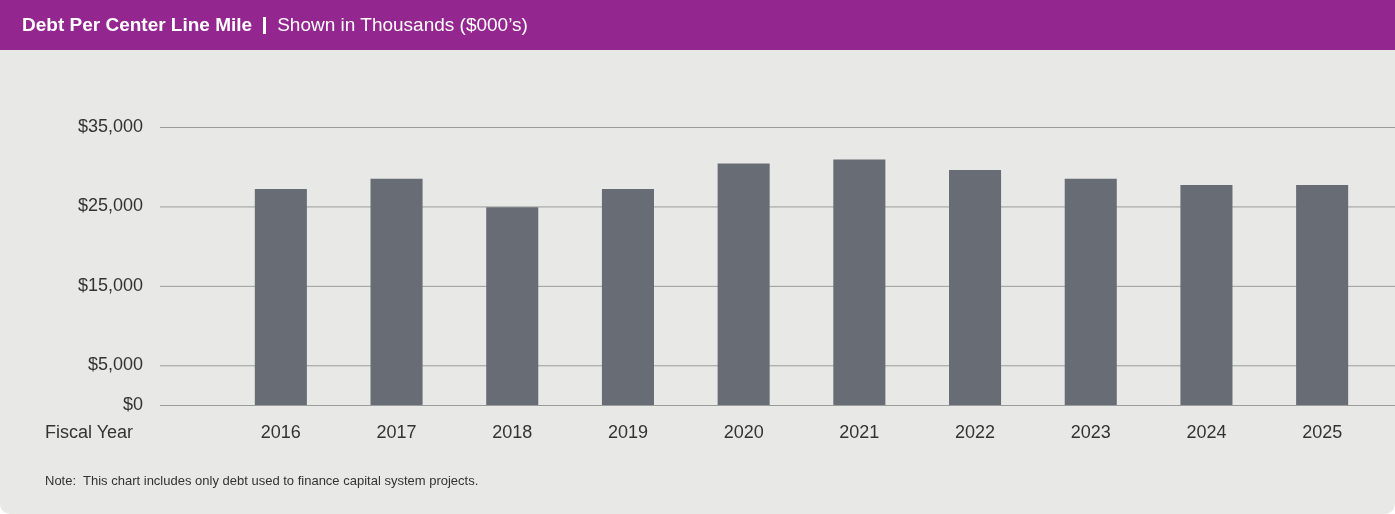 The height and width of the screenshot is (514, 1395). I want to click on x-tick-label: 2021, so click(859, 431).